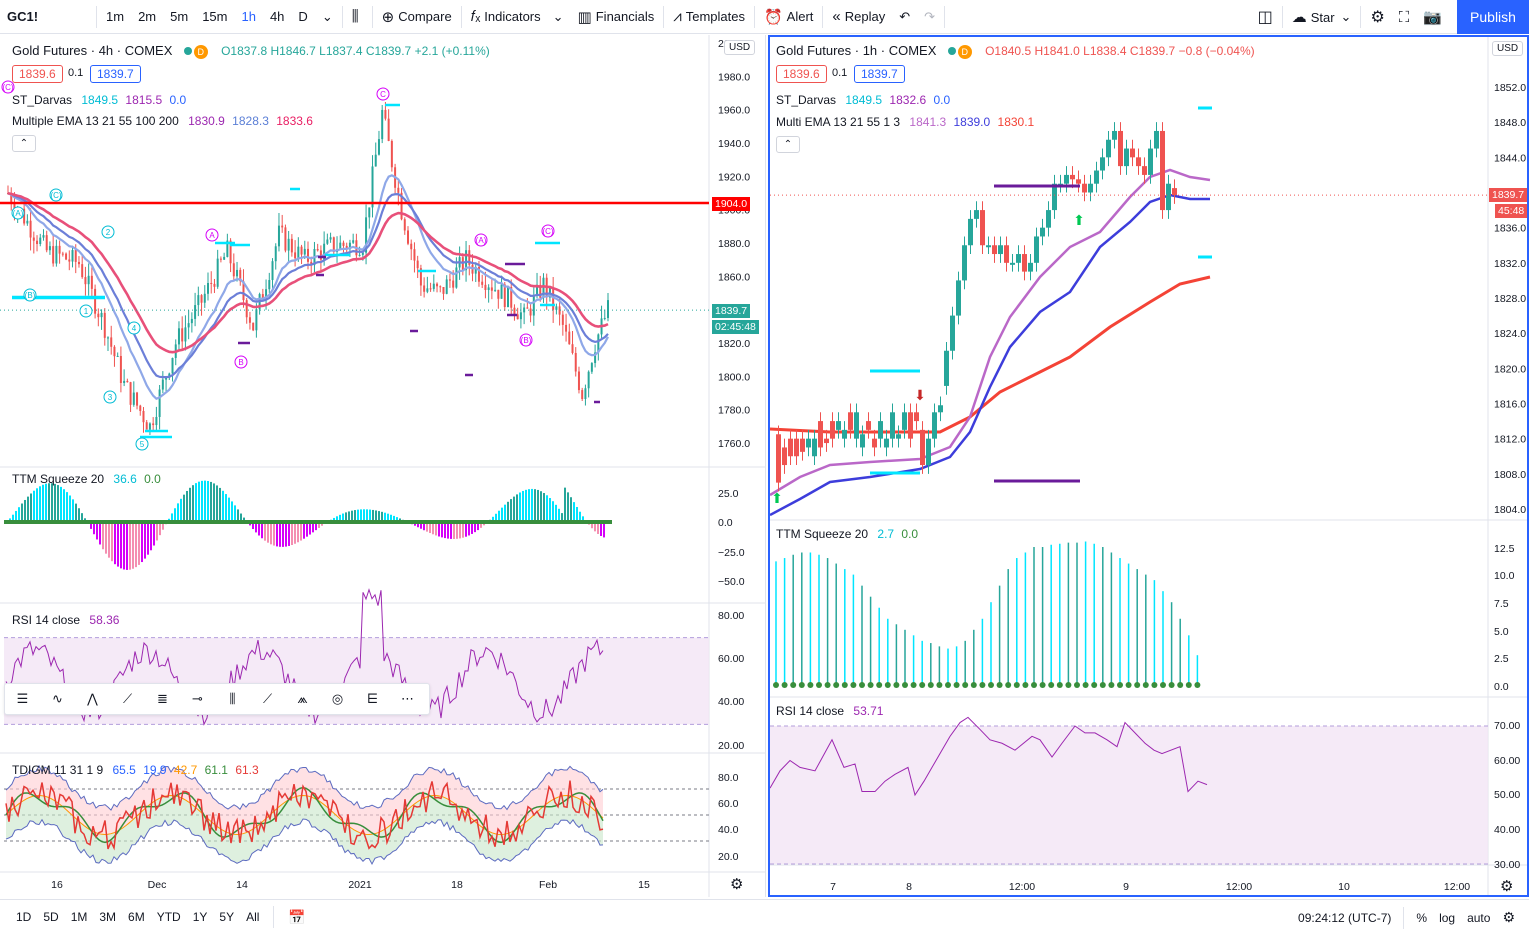  Describe the element at coordinates (297, 916) in the screenshot. I see `date-range-calendar-icon: 📅` at that location.